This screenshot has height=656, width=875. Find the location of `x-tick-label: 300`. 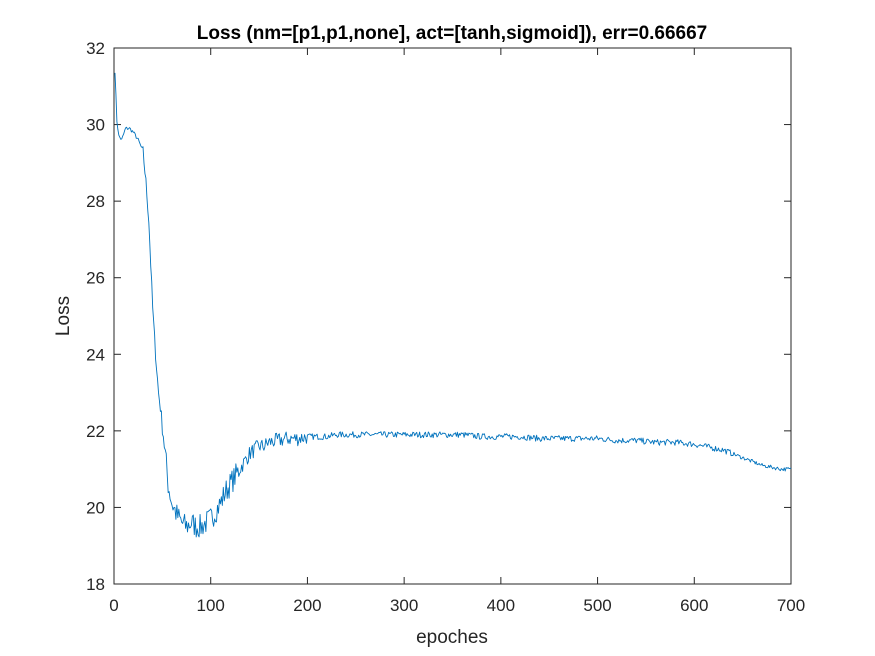

x-tick-label: 300 is located at coordinates (404, 605).